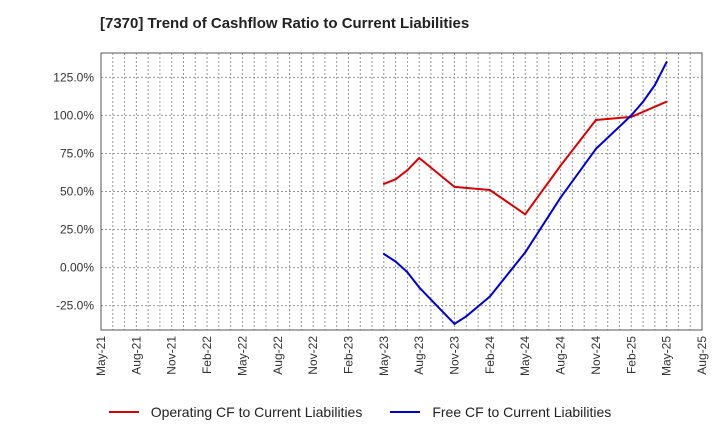 This screenshot has height=440, width=720. I want to click on x-tick-label: Nov-24, so click(596, 355).